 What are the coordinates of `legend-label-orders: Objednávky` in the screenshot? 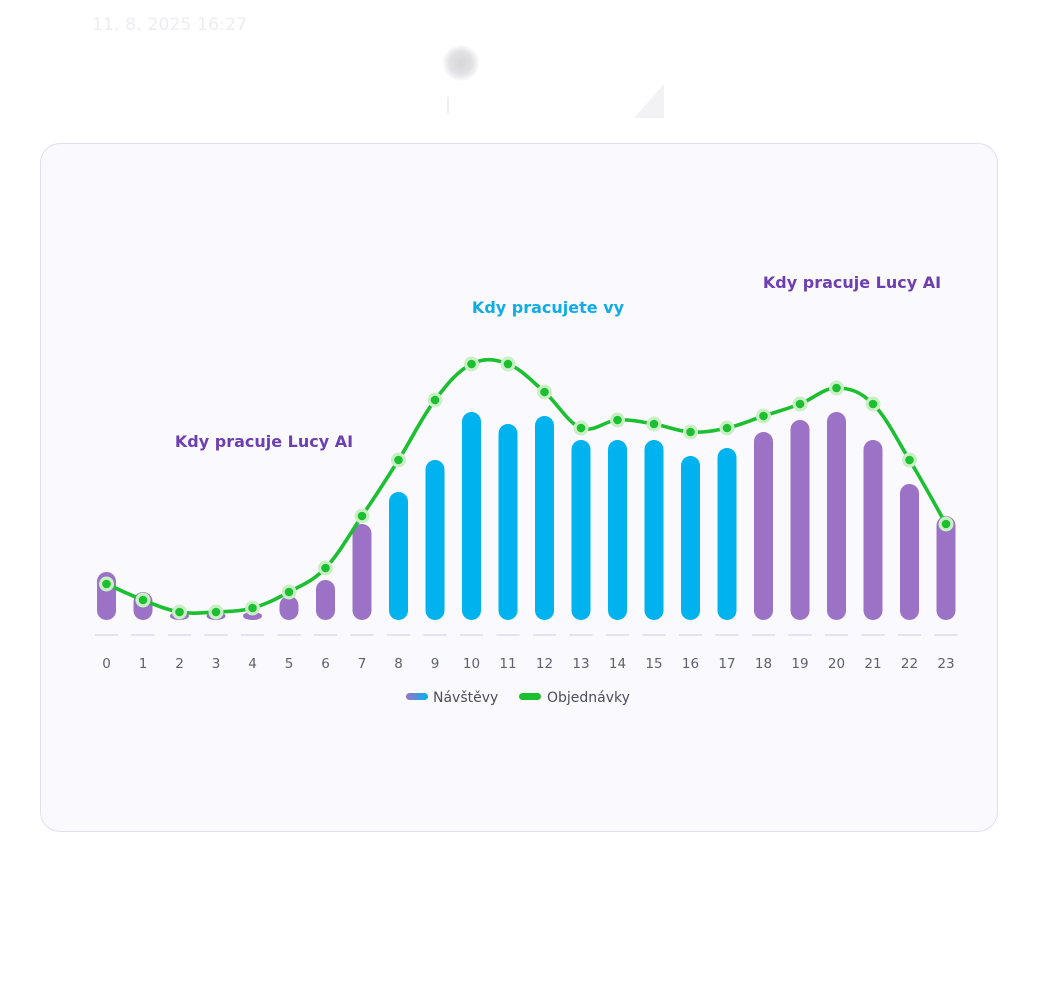 It's located at (588, 698).